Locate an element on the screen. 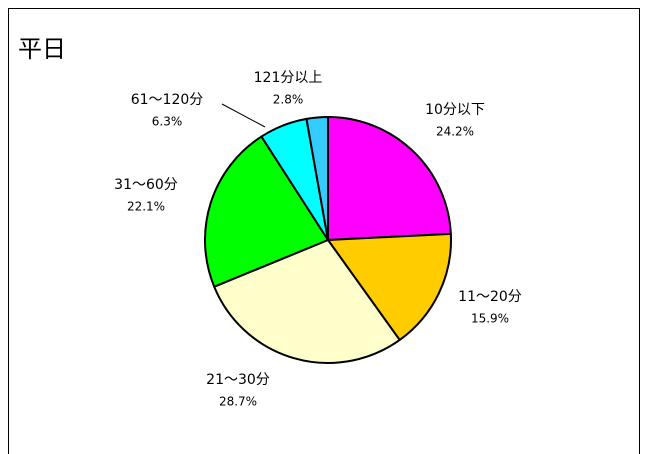 Image resolution: width=648 pixels, height=454 pixels. slice-label: 10分以下 is located at coordinates (455, 110).